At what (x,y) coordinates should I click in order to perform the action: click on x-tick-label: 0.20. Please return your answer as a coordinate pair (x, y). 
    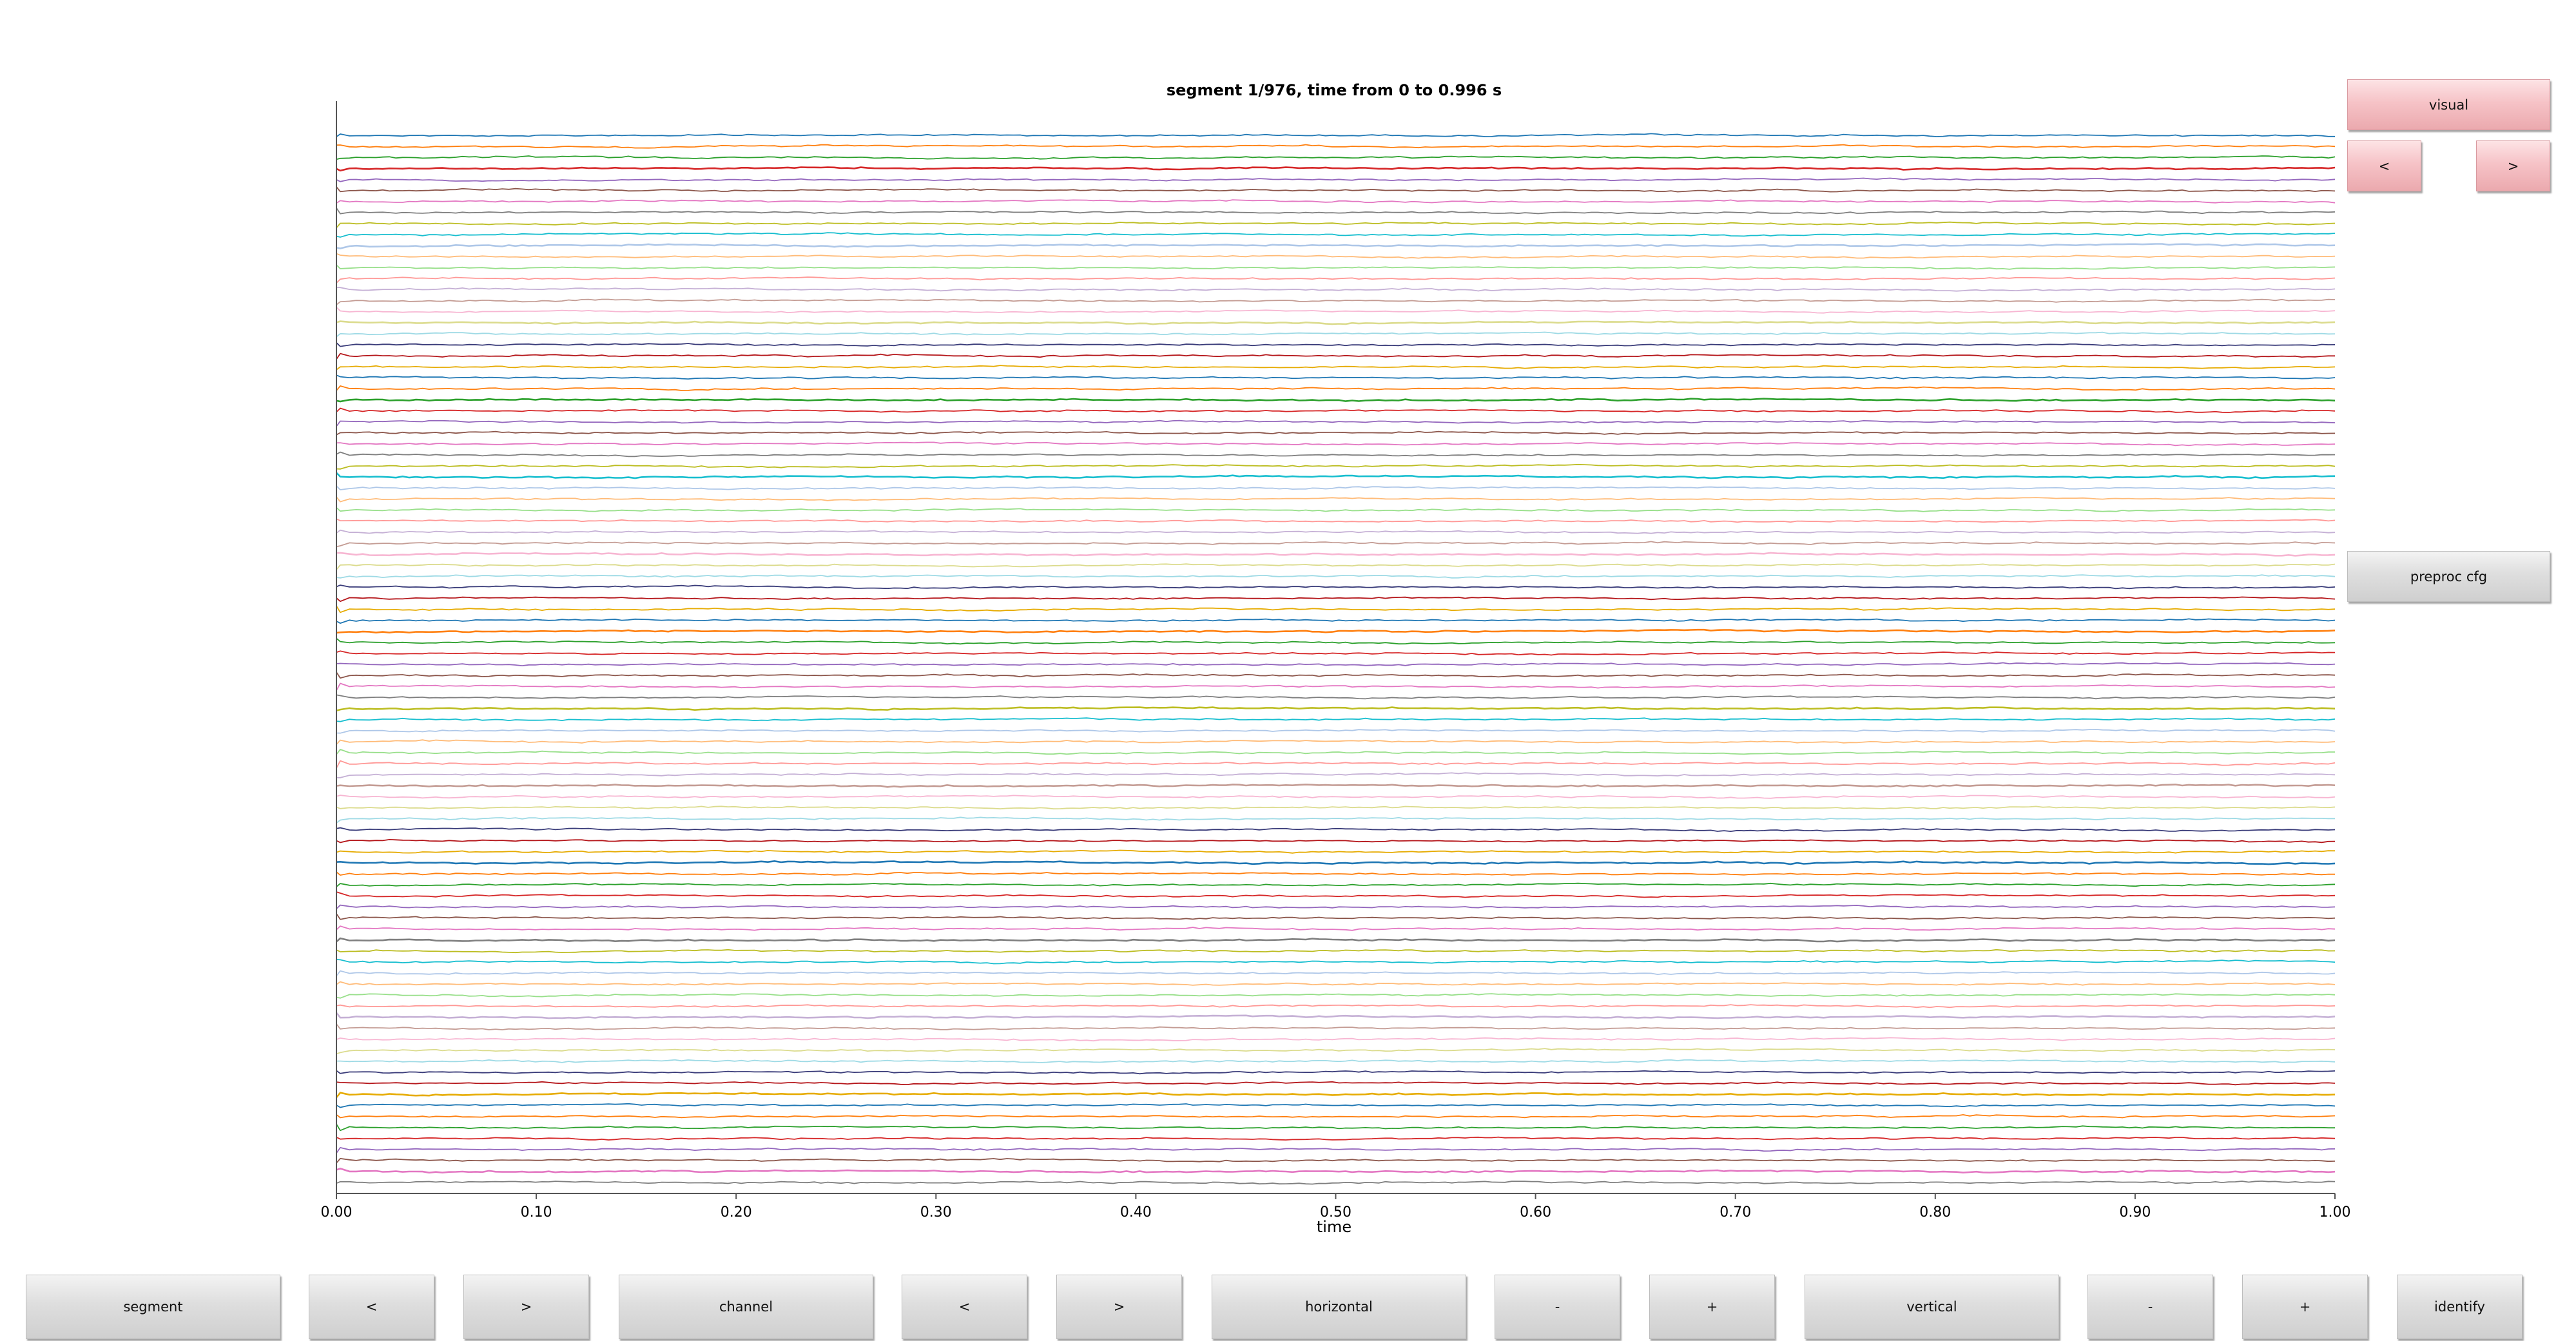
    Looking at the image, I should click on (736, 1212).